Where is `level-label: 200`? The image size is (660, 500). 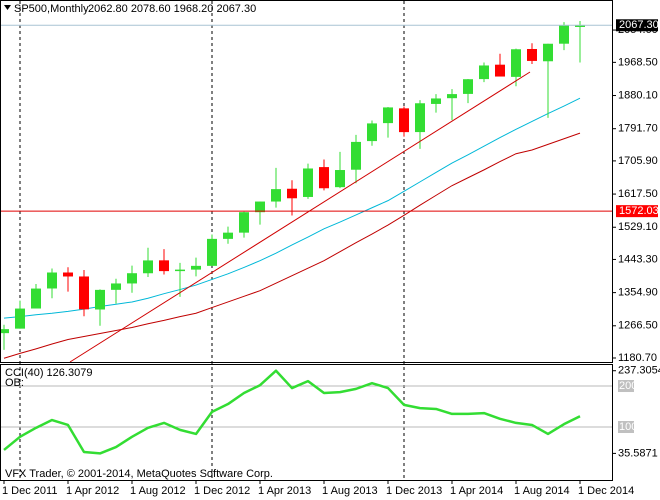
level-label: 200 is located at coordinates (628, 386).